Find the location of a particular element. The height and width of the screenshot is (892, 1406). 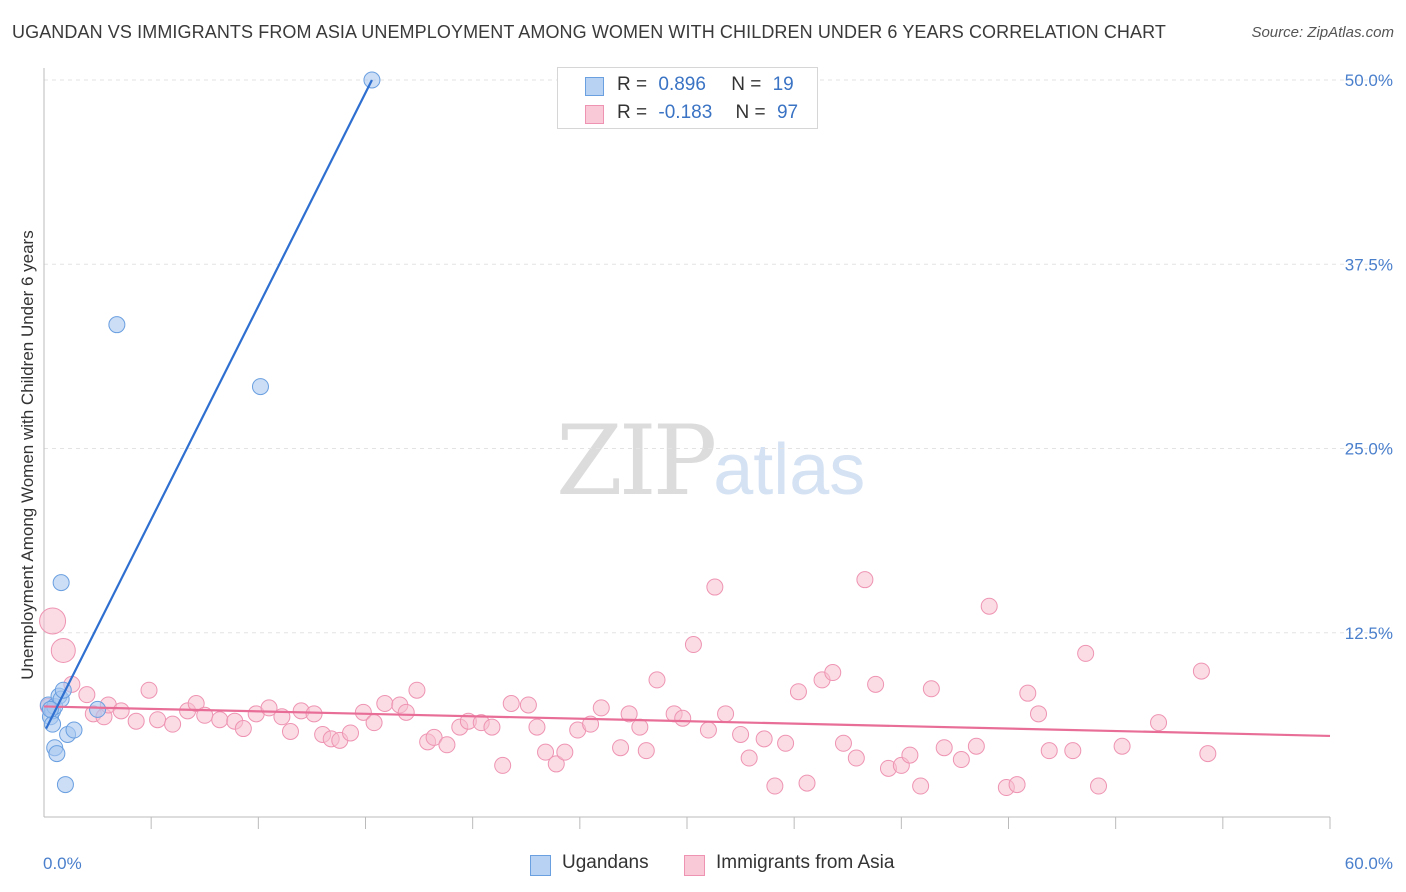

bottom-legend-asia: Immigrants from Asia is located at coordinates (805, 862).